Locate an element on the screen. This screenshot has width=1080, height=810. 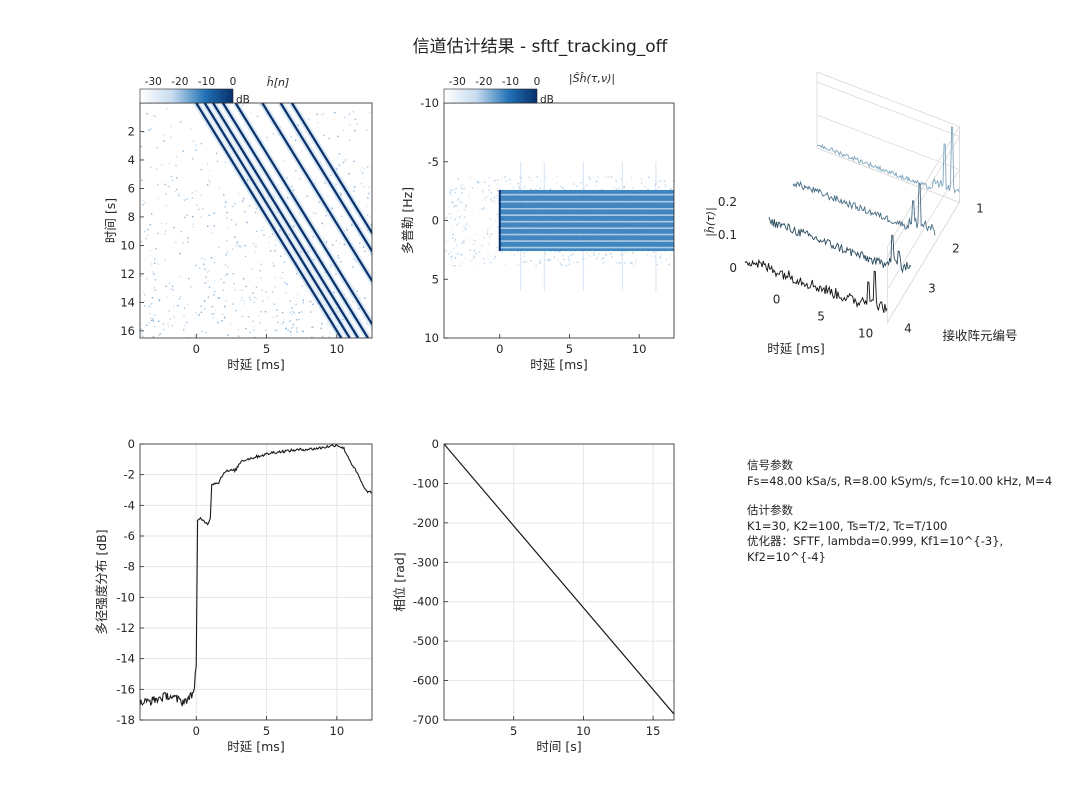
per-element-3d-axes: 1 2 3 4 0 5 10 0 0.1 0.2 时延 [ms] 接收阵元编号 |ĥ(τ)| is located at coordinates (861, 213).